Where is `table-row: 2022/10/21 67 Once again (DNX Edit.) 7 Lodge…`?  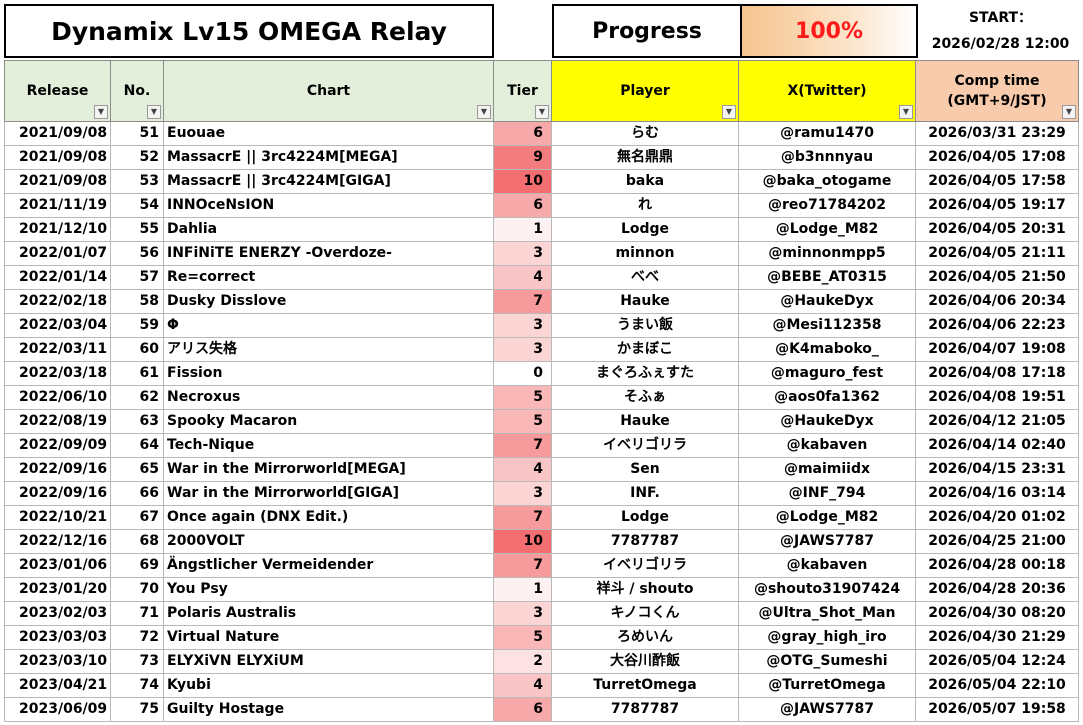
table-row: 2022/10/21 67 Once again (DNX Edit.) 7 Lodge… is located at coordinates (541, 517).